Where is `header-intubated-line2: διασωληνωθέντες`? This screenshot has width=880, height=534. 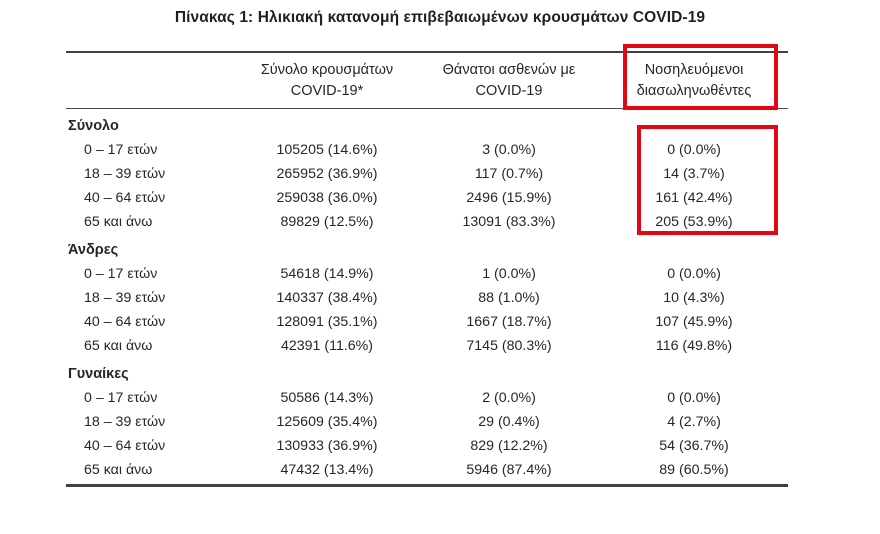
header-intubated-line2: διασωληνωθέντες is located at coordinates (694, 91).